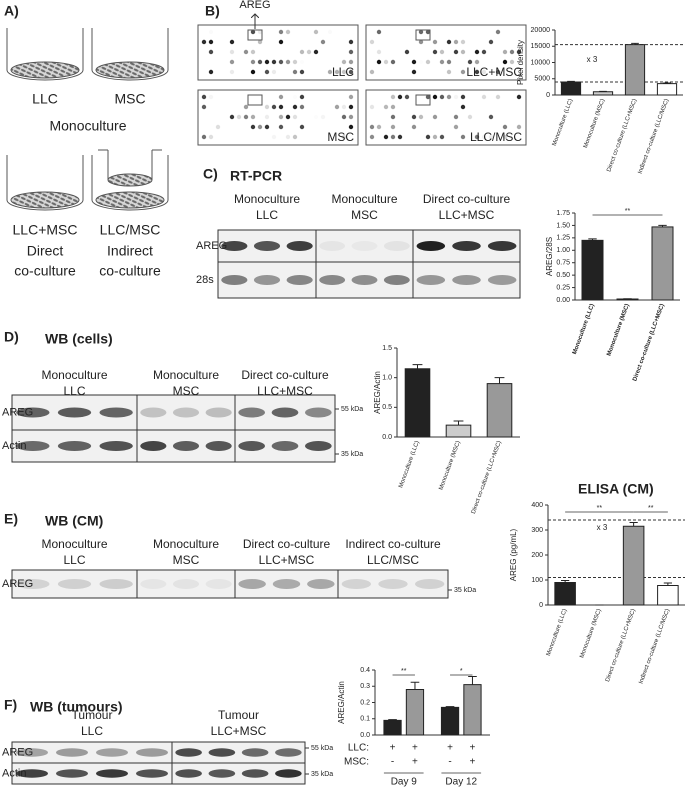  What do you see at coordinates (537, 530) in the screenshot?
I see `y-tick-label: 300` at bounding box center [537, 530].